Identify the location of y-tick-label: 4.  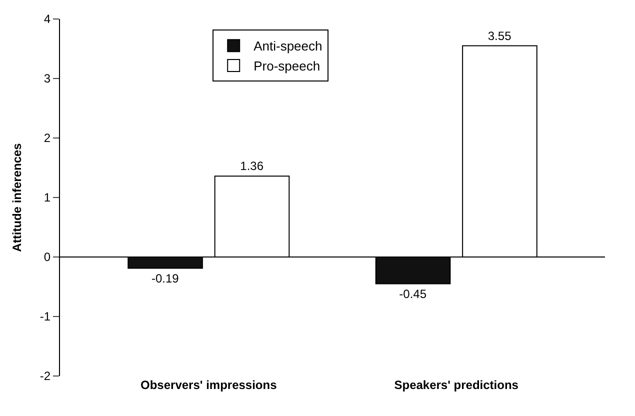
(47, 19).